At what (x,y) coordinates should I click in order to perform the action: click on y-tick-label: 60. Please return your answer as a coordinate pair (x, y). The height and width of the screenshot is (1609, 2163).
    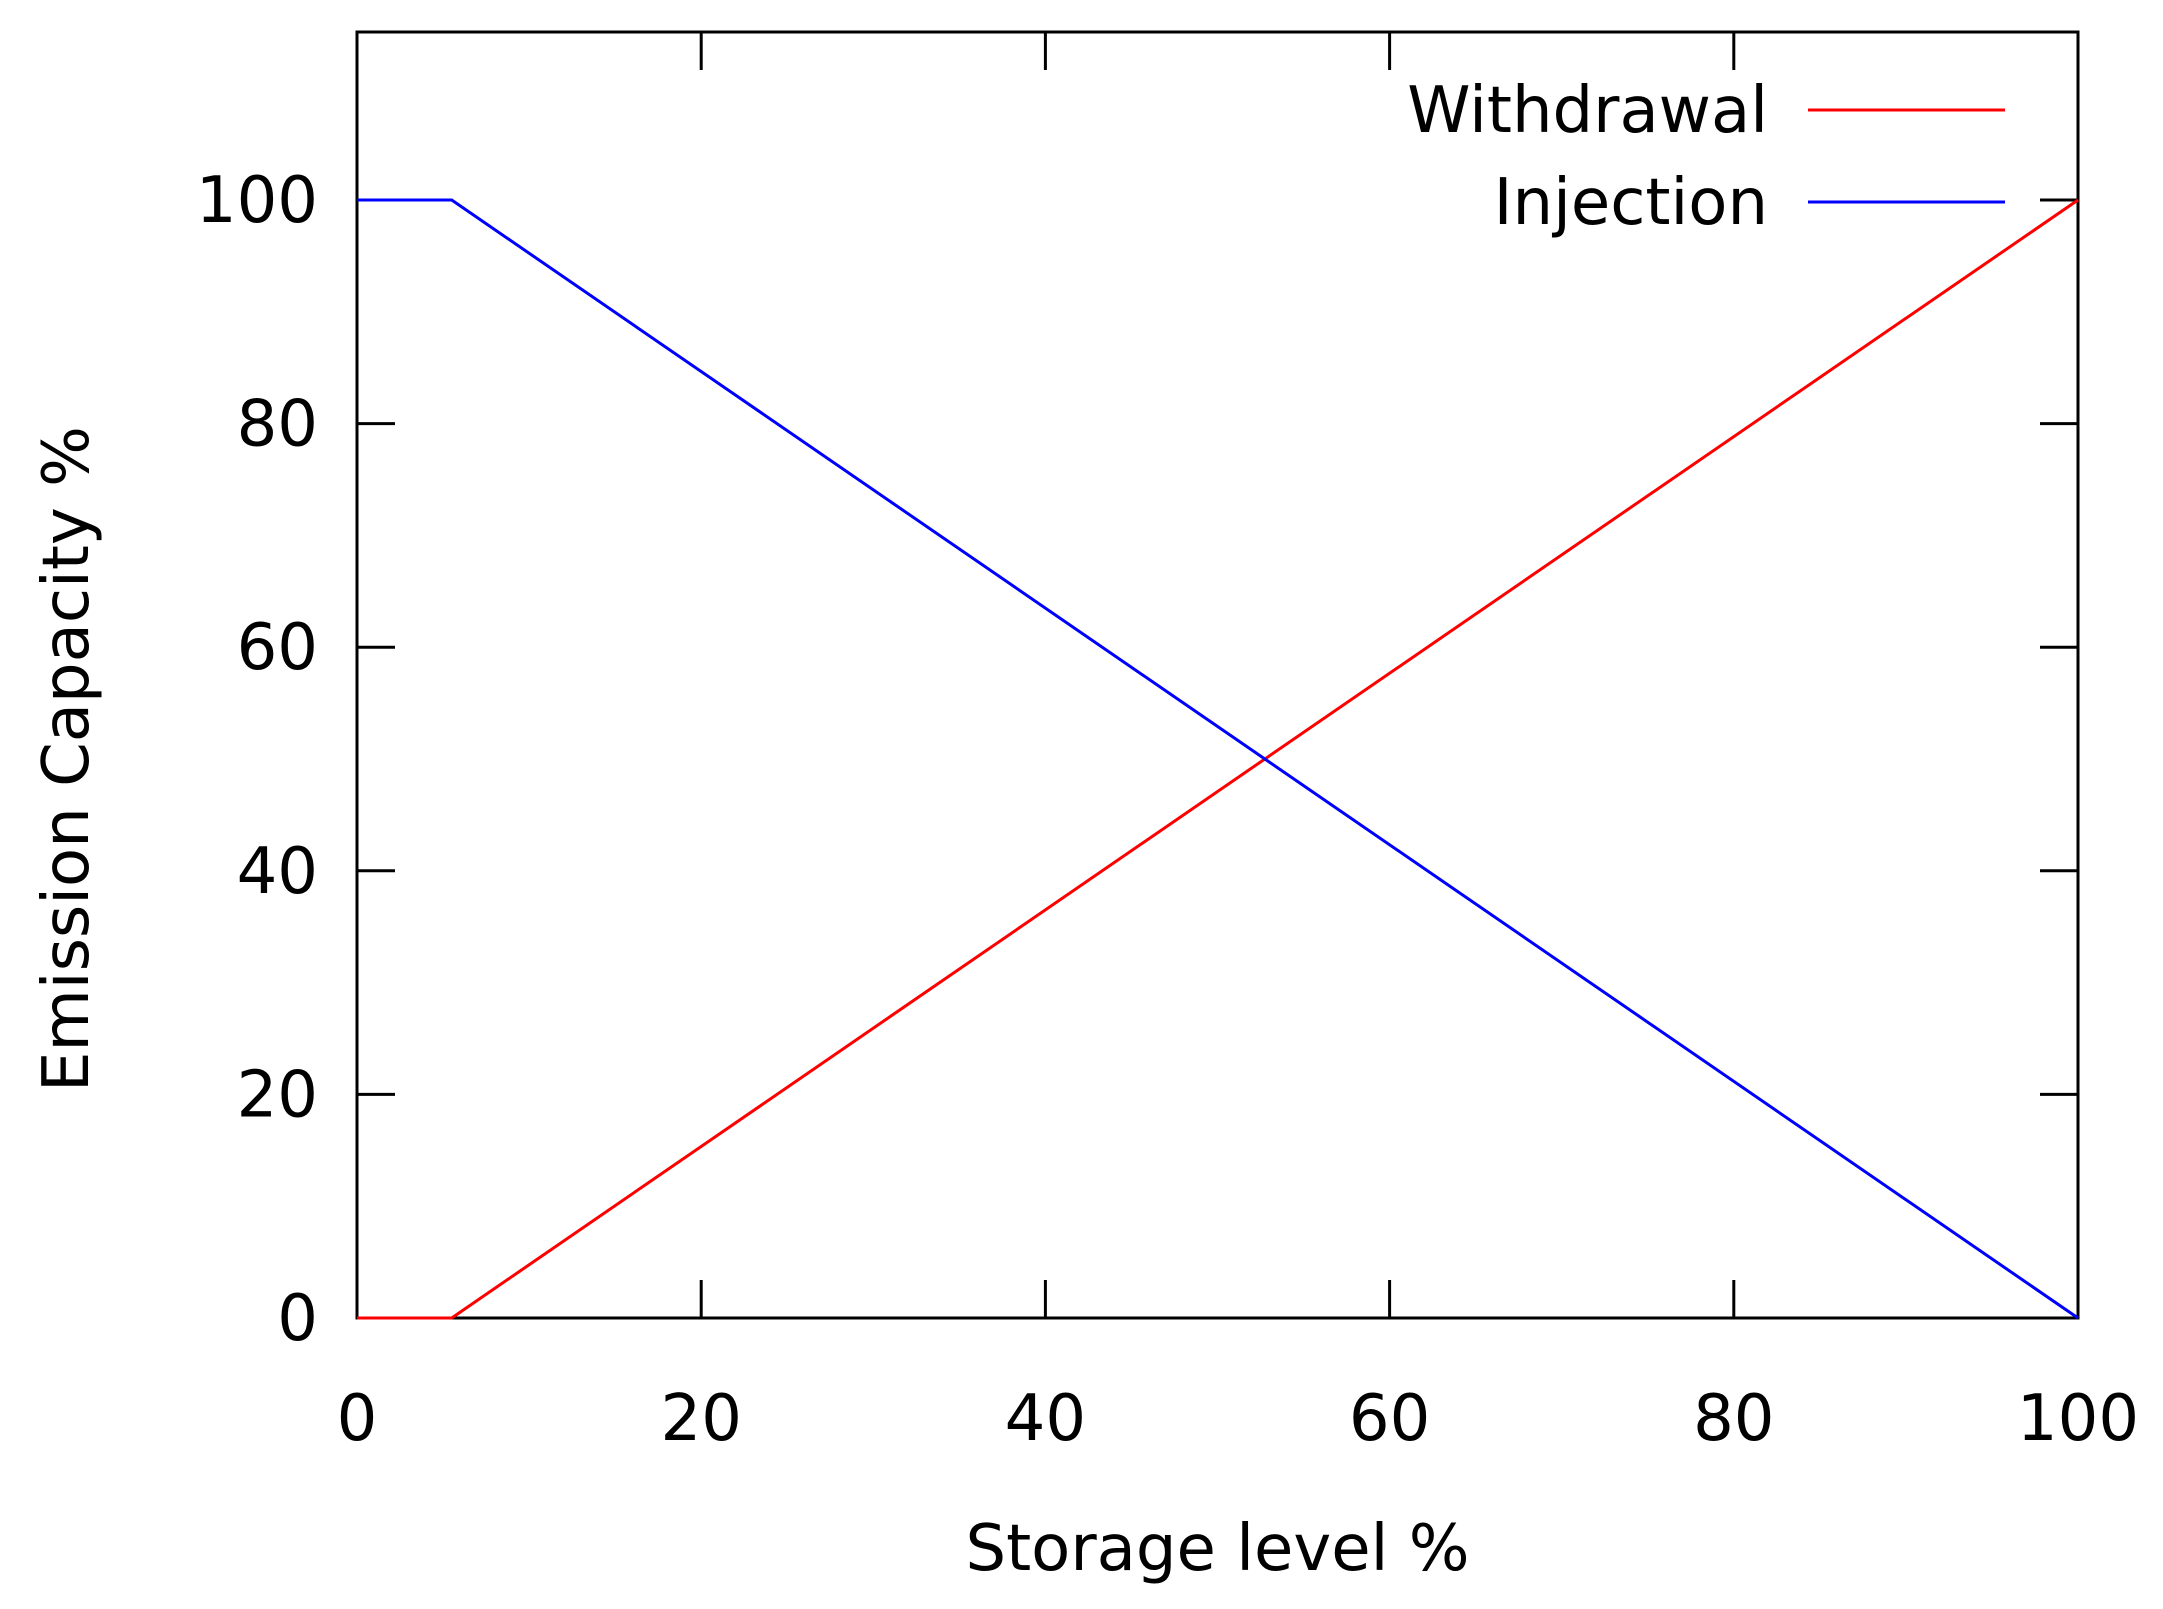
    Looking at the image, I should click on (277, 648).